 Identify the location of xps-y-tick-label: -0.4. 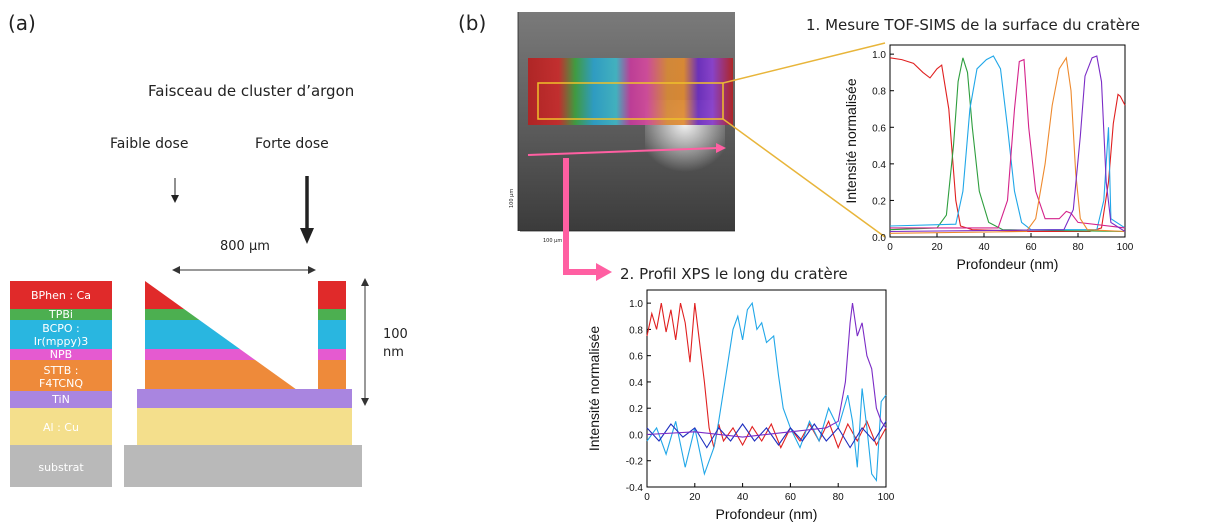
(635, 488).